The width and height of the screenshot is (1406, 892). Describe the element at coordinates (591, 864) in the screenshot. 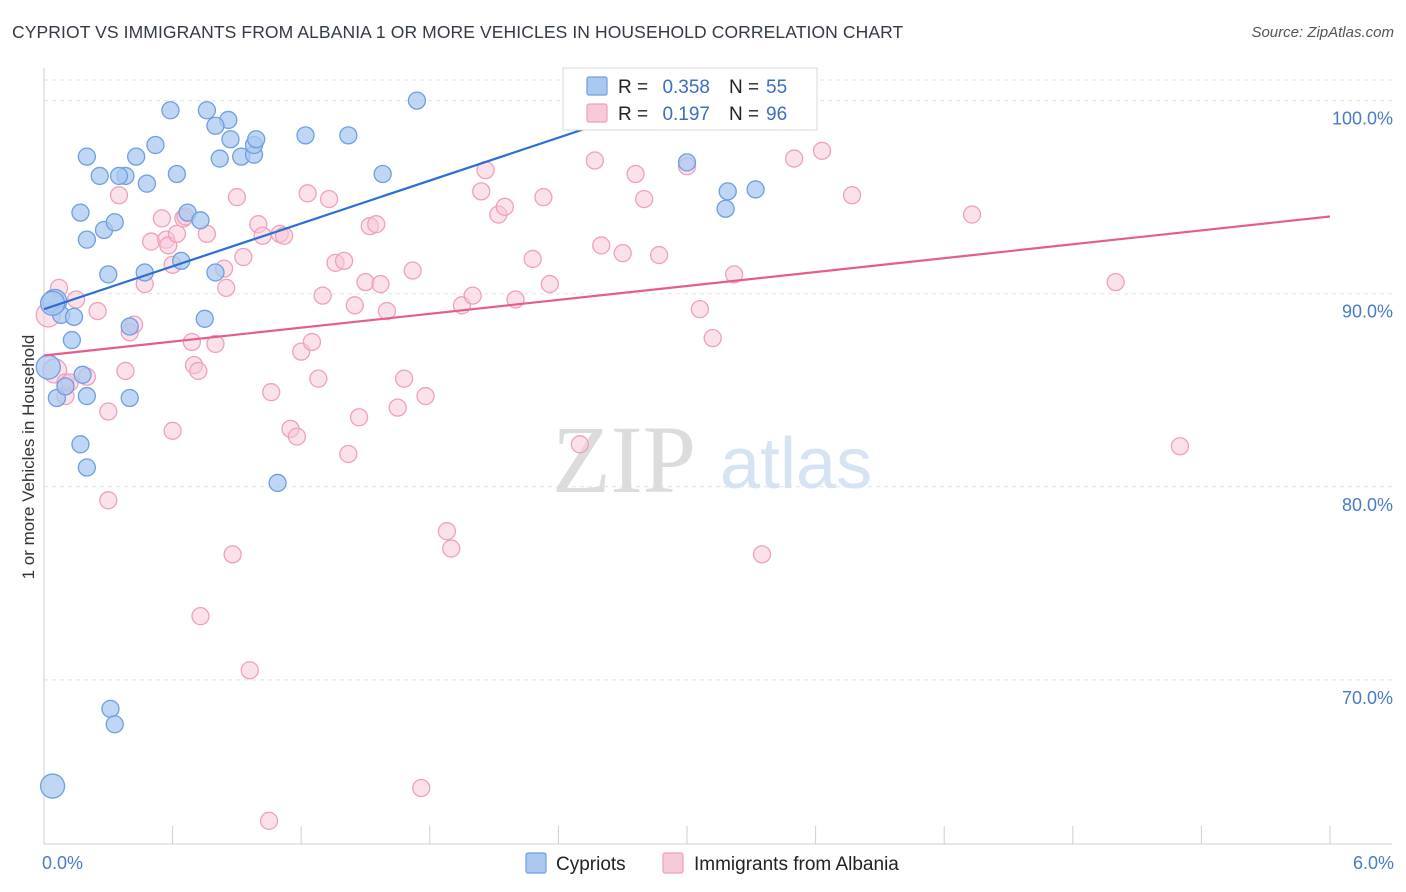

I see `series-legend-label-cypriots: Cypriots` at that location.